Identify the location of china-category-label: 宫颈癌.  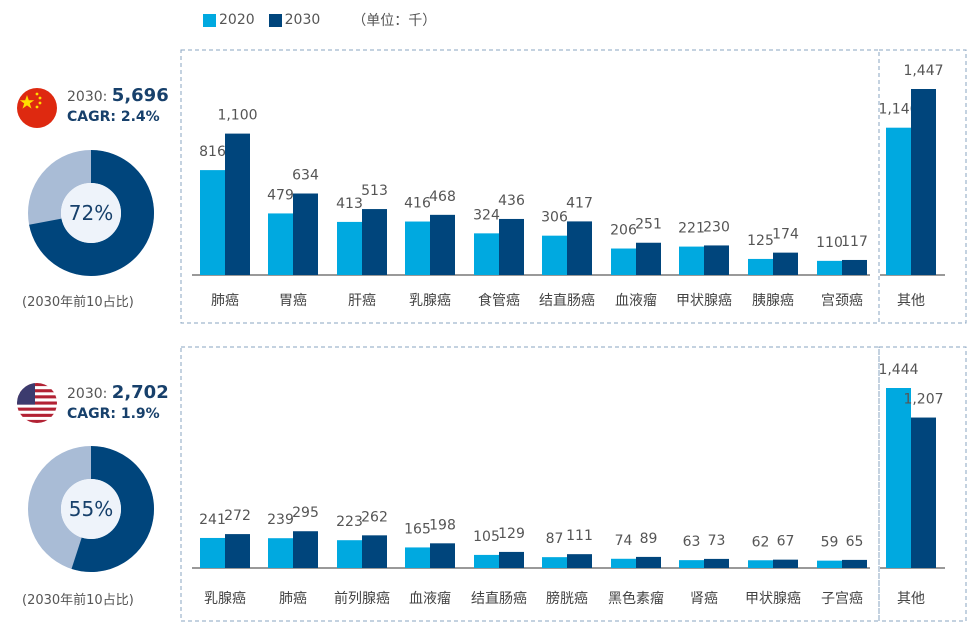
(842, 301).